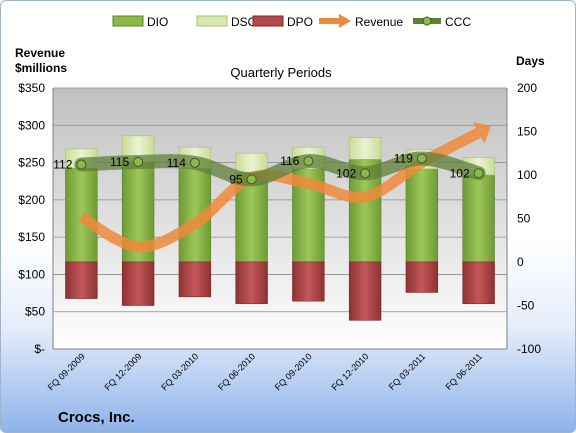 The image size is (576, 433). What do you see at coordinates (268, 21) in the screenshot?
I see `legend-dpo-swatch` at bounding box center [268, 21].